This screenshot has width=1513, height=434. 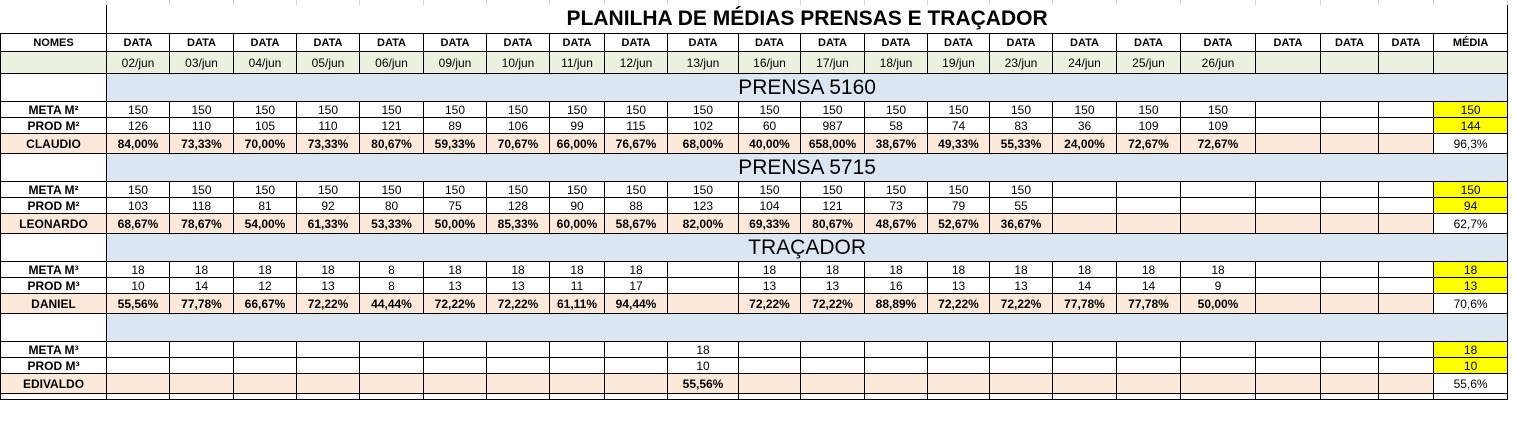 What do you see at coordinates (958, 223) in the screenshot?
I see `percent-cell: 52,67%` at bounding box center [958, 223].